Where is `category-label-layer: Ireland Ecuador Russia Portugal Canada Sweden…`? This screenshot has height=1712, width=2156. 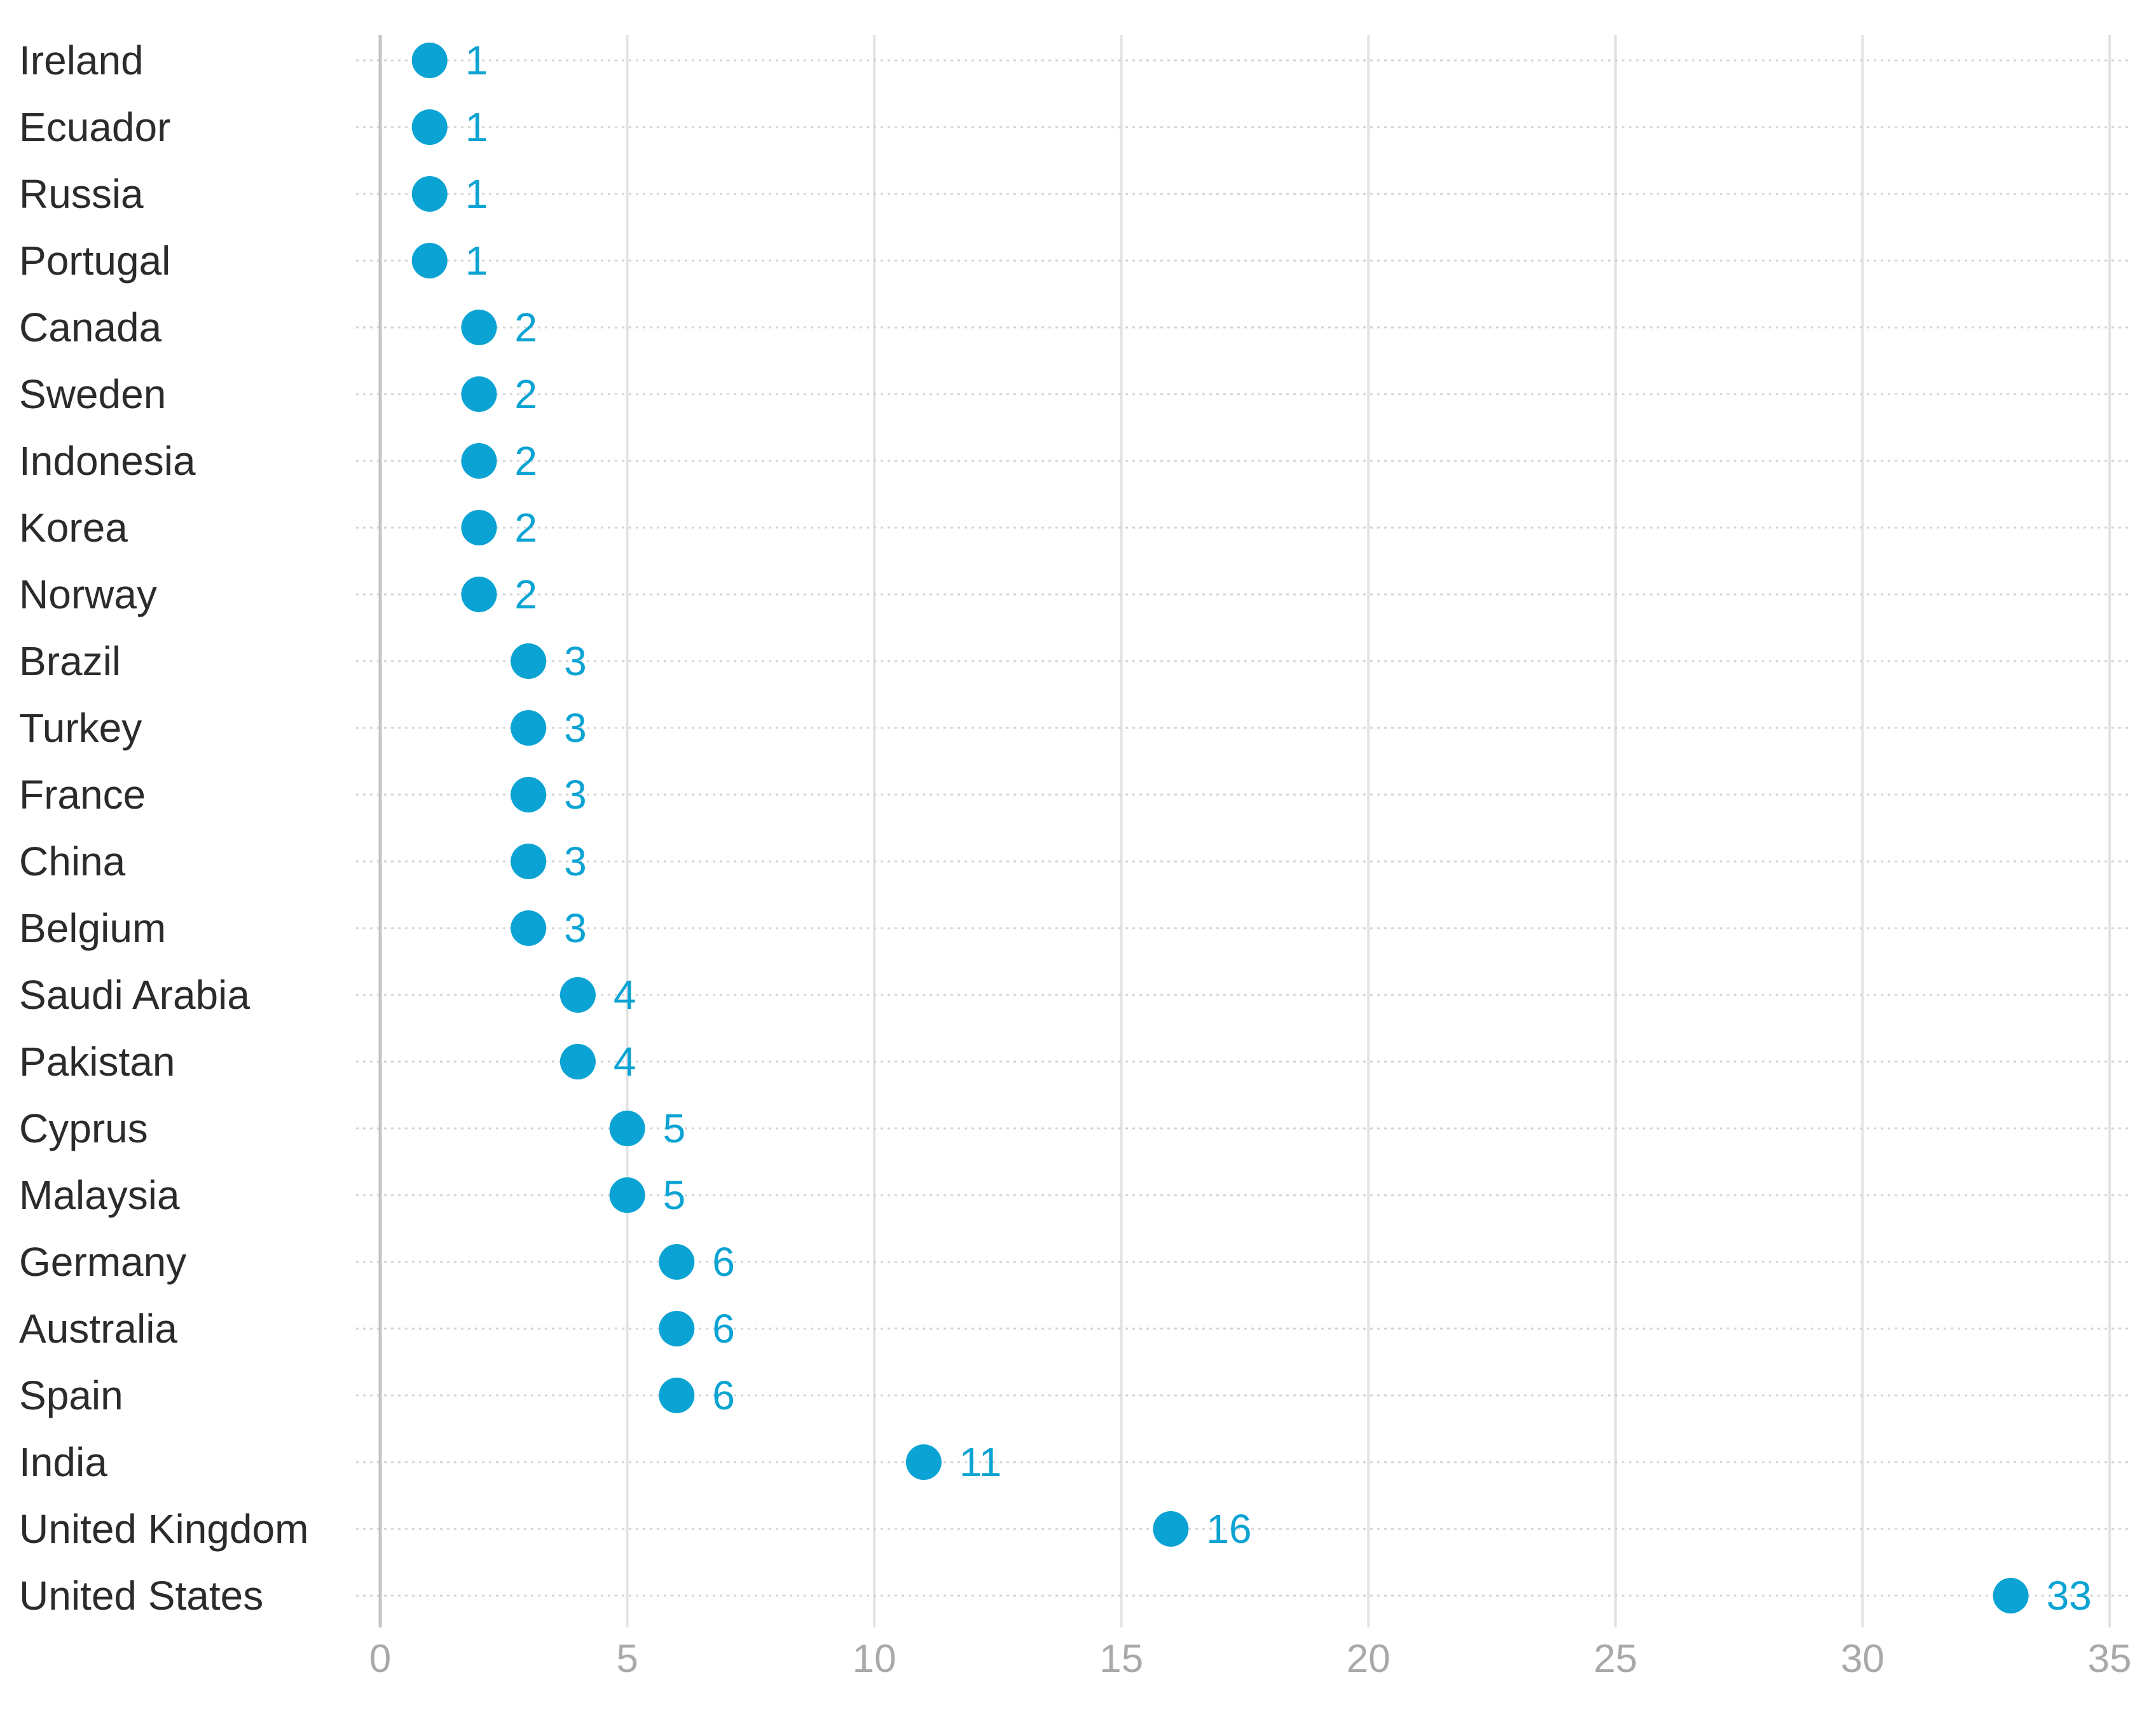
category-label-layer: Ireland Ecuador Russia Portugal Canada Sweden… is located at coordinates (164, 828).